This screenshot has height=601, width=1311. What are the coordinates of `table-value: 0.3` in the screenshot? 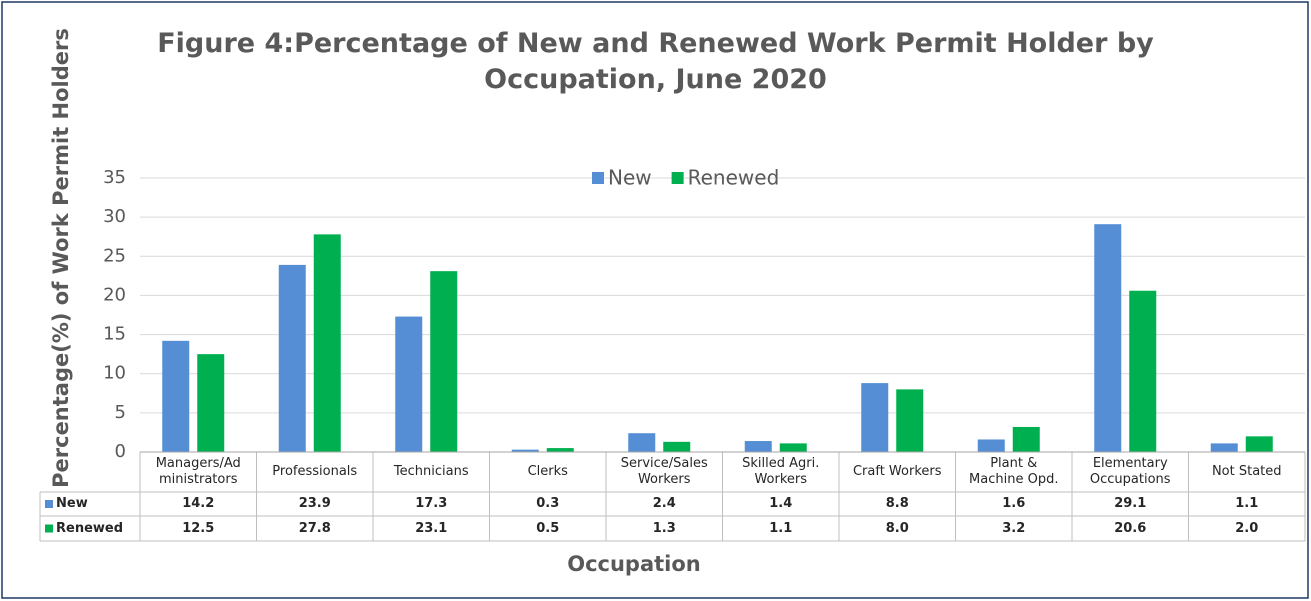 It's located at (548, 503).